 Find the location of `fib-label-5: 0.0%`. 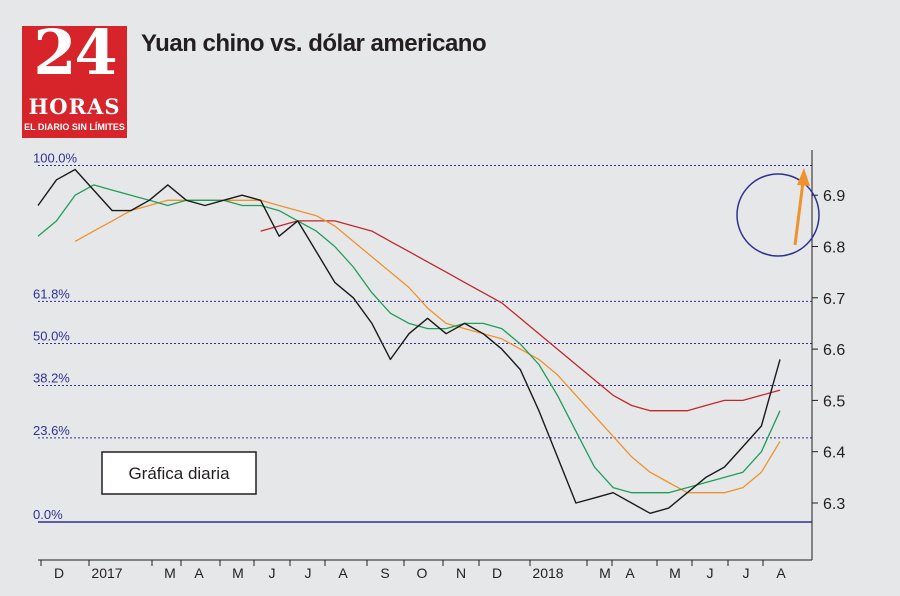

fib-label-5: 0.0% is located at coordinates (48, 514).